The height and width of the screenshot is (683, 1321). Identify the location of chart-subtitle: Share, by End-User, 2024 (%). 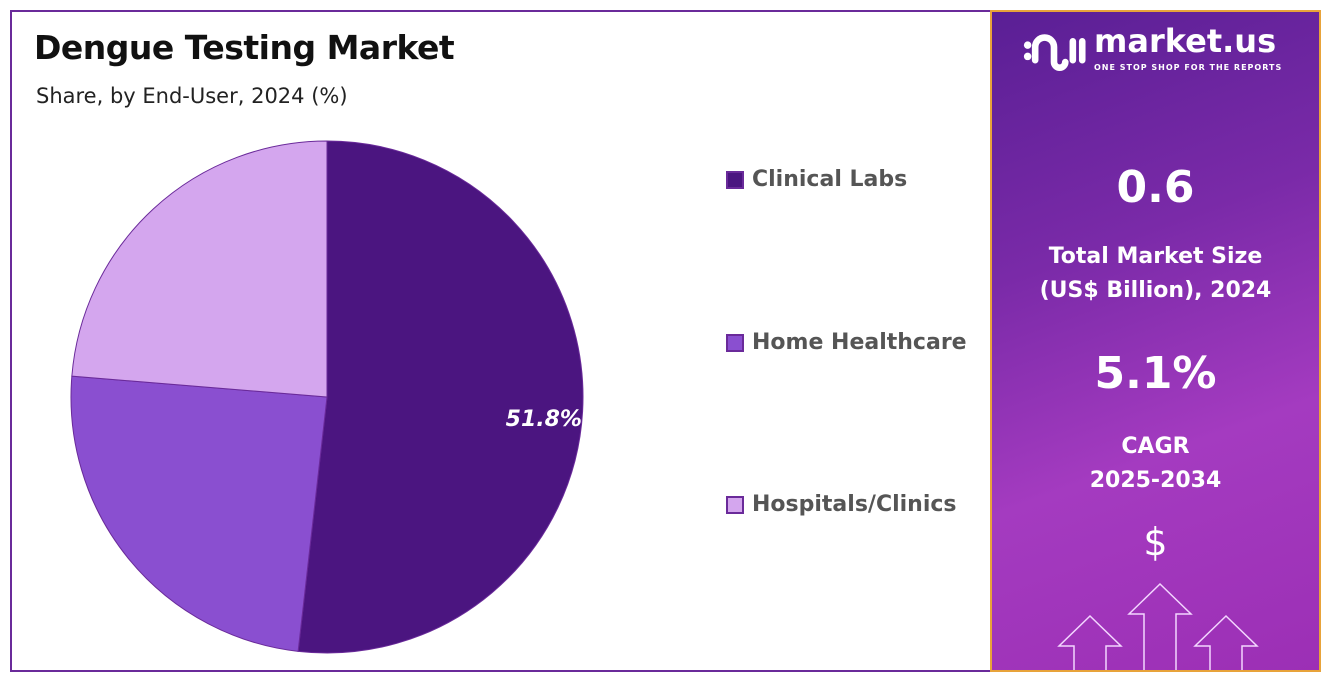
(192, 96).